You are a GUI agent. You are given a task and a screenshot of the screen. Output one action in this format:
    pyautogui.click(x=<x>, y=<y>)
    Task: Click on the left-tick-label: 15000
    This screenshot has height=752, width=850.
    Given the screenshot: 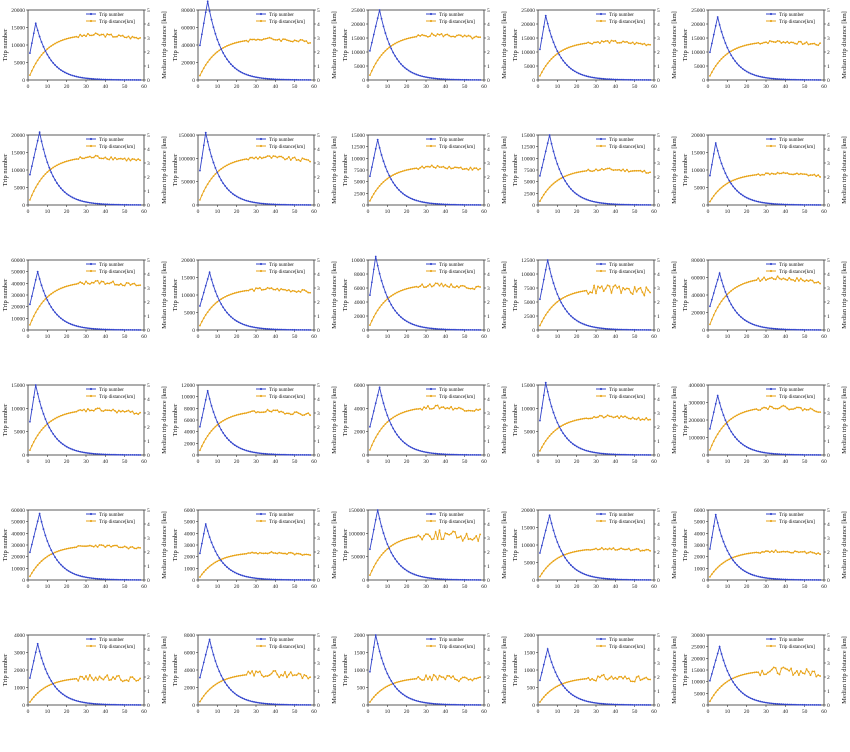 What is the action you would take?
    pyautogui.click(x=528, y=529)
    